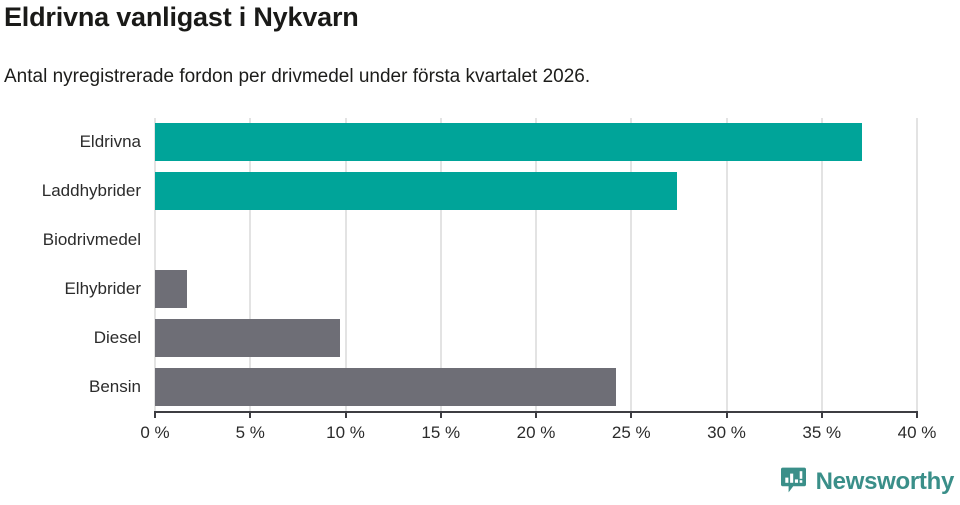  I want to click on newsworthy-logo-icon, so click(793, 480).